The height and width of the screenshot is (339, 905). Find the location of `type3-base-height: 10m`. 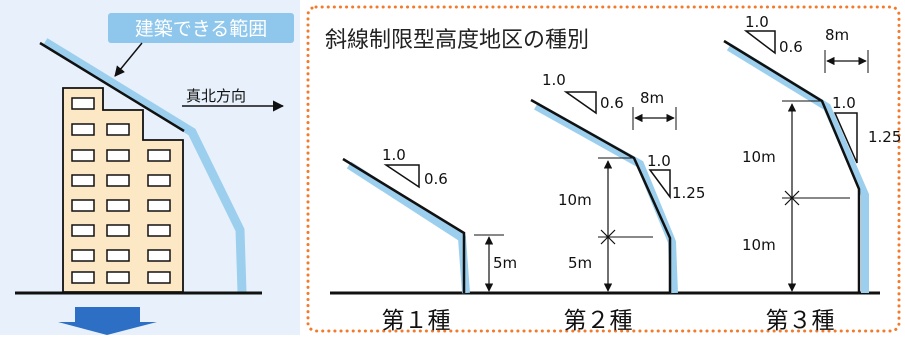

type3-base-height: 10m is located at coordinates (759, 245).